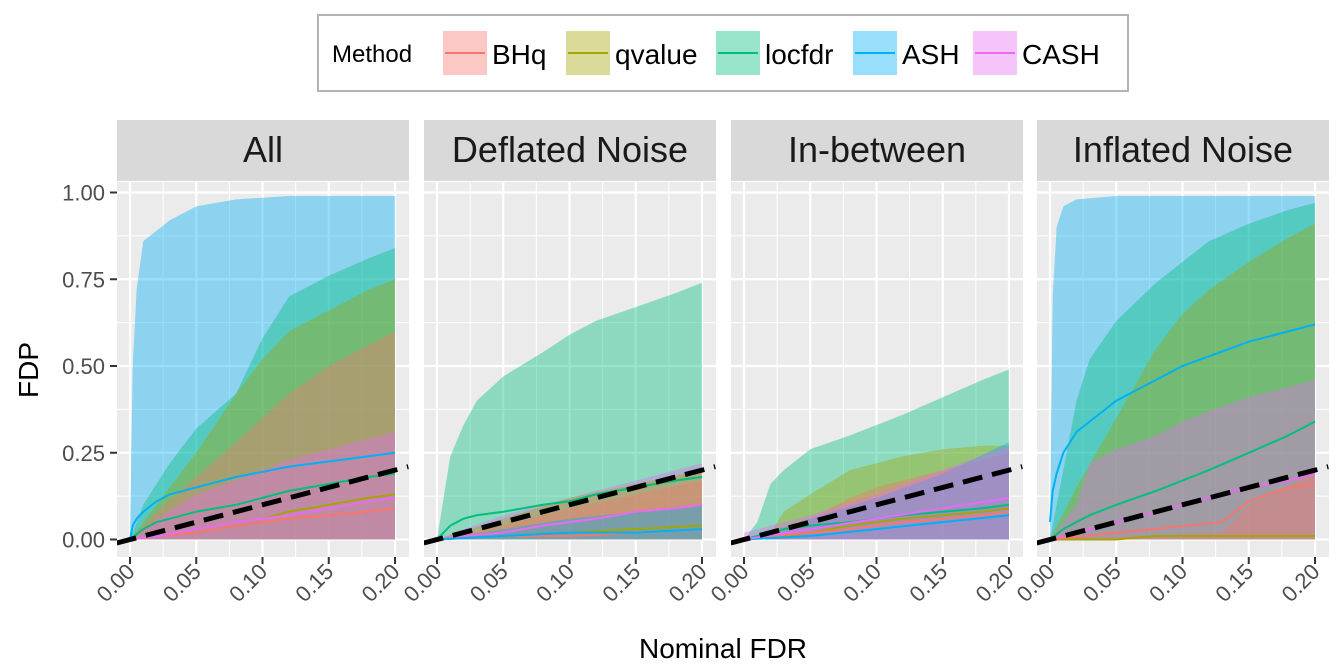 Image resolution: width=1344 pixels, height=672 pixels. What do you see at coordinates (83, 193) in the screenshot?
I see `y-tick-label: 1.00` at bounding box center [83, 193].